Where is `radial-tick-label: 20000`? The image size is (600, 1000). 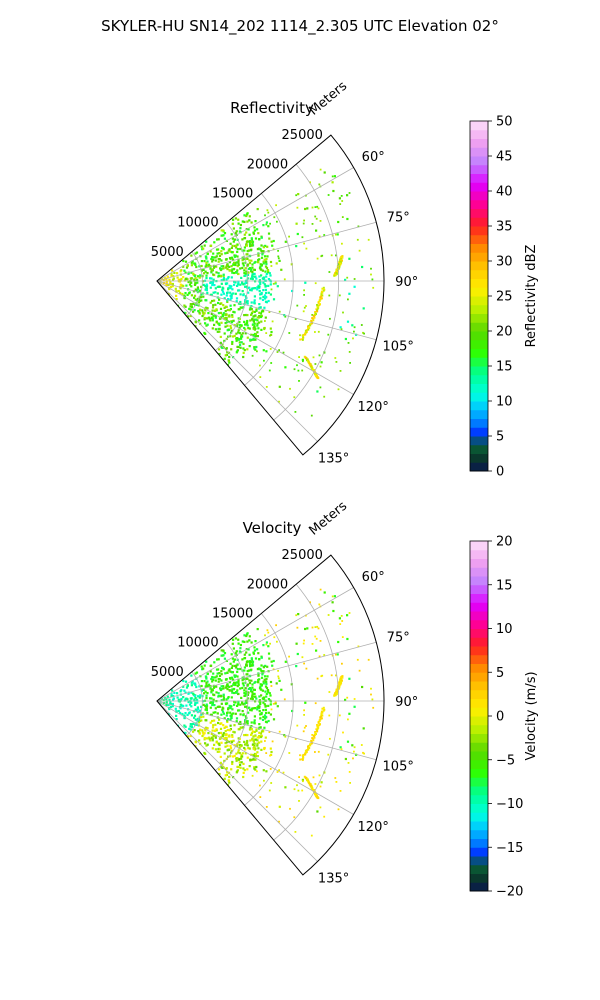
radial-tick-label: 20000 is located at coordinates (267, 584).